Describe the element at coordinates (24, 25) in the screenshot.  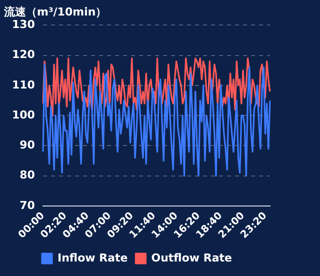
I see `y-tick-label: 130` at that location.